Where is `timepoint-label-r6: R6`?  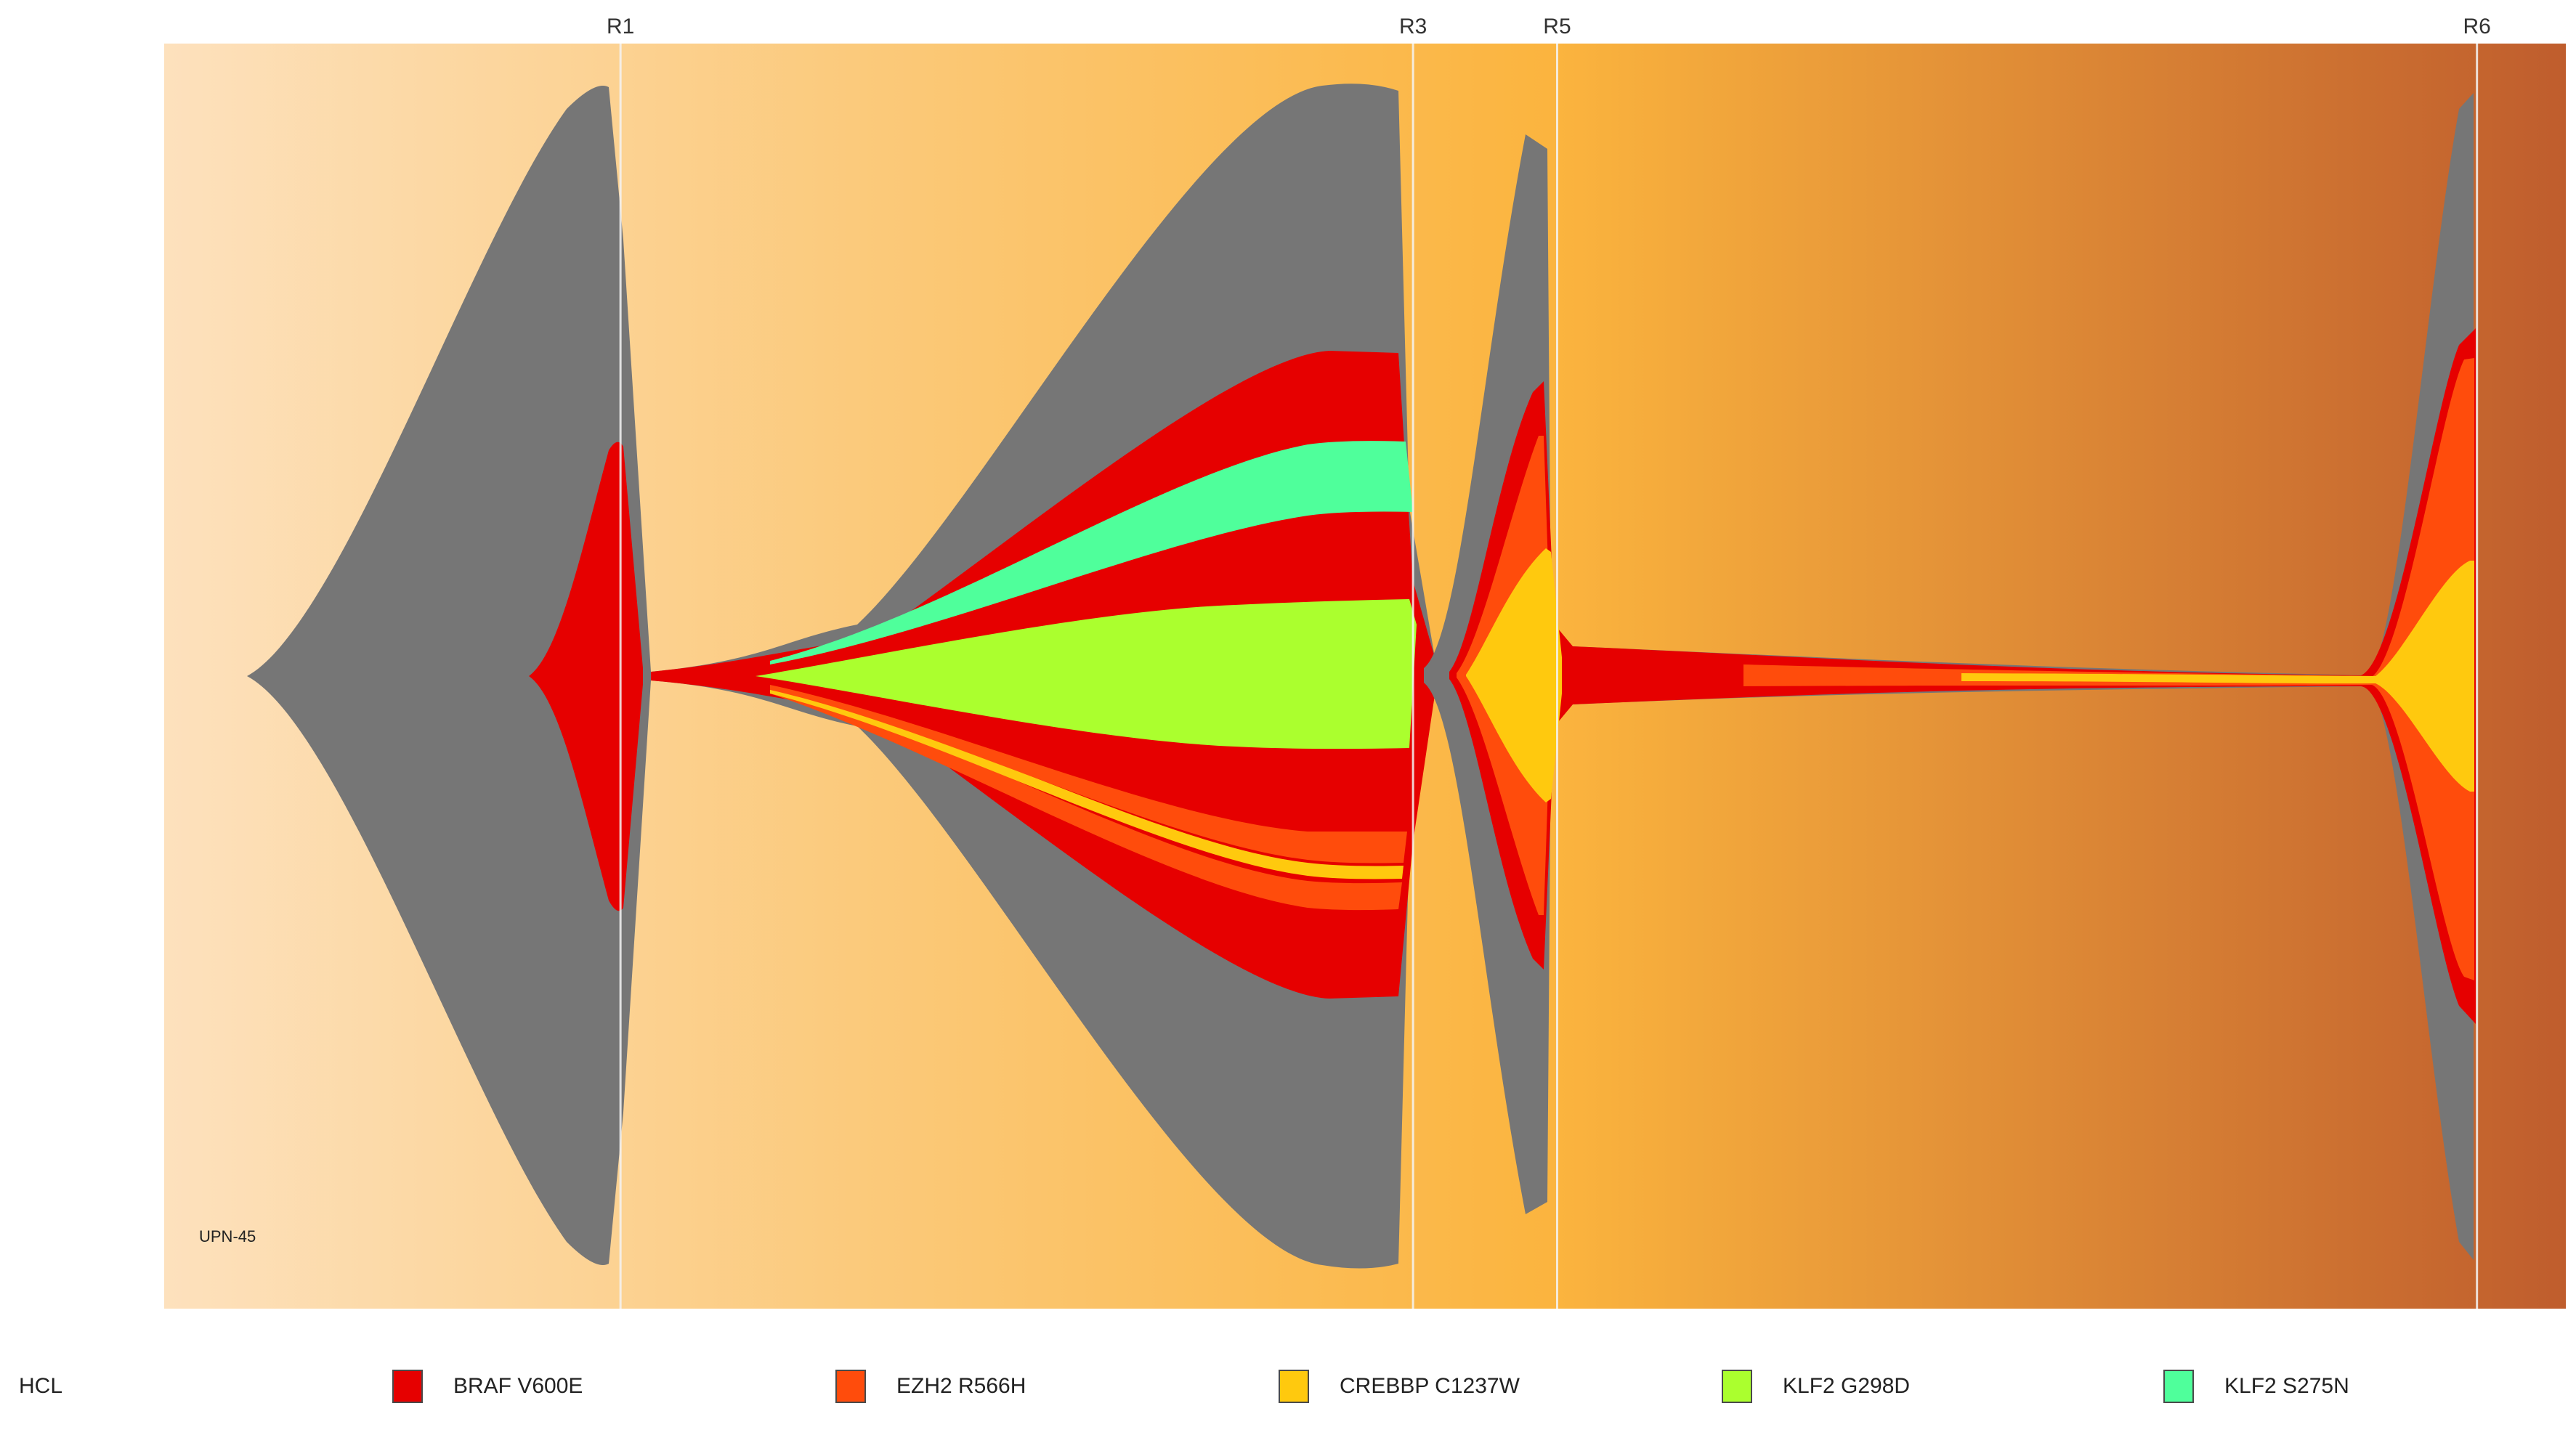 timepoint-label-r6: R6 is located at coordinates (2476, 26).